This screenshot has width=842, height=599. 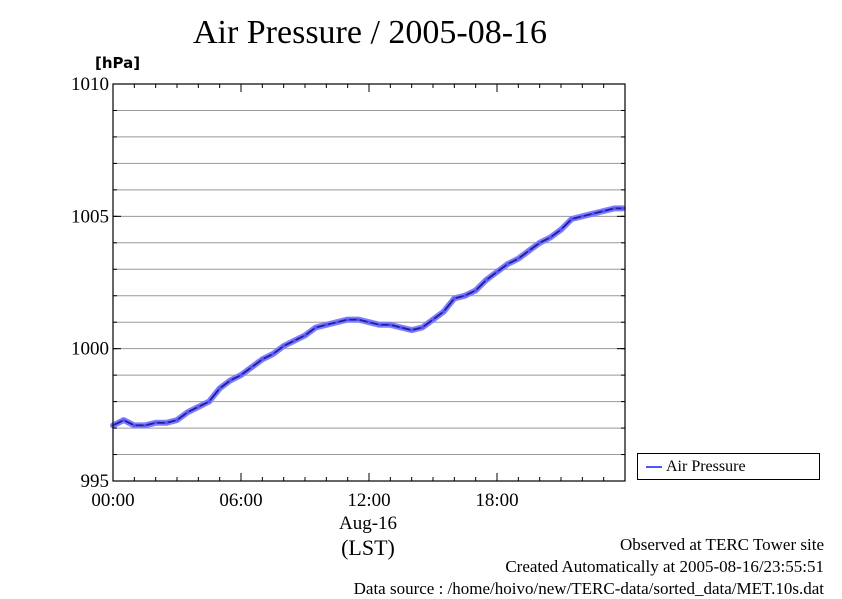 What do you see at coordinates (90, 349) in the screenshot?
I see `y-tick-label: 1000` at bounding box center [90, 349].